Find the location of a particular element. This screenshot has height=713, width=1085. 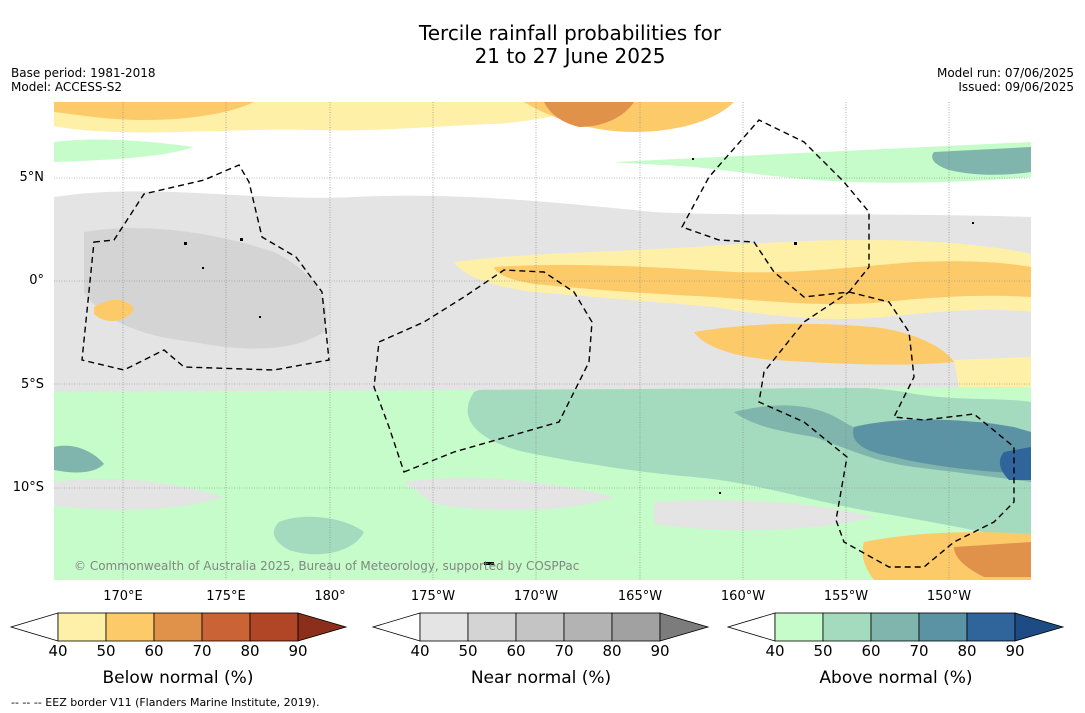

lon-label-180: 180° is located at coordinates (330, 596).